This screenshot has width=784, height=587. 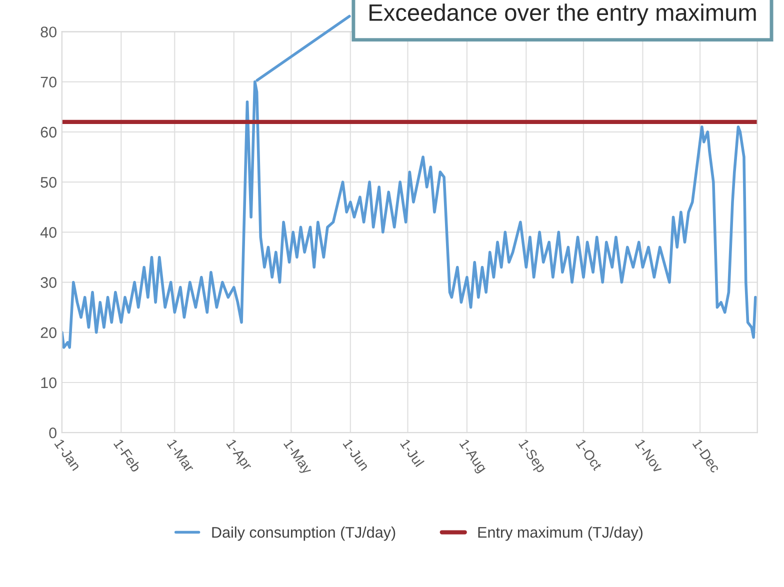 What do you see at coordinates (560, 533) in the screenshot?
I see `legend-label: Entry maximum (TJ/day)` at bounding box center [560, 533].